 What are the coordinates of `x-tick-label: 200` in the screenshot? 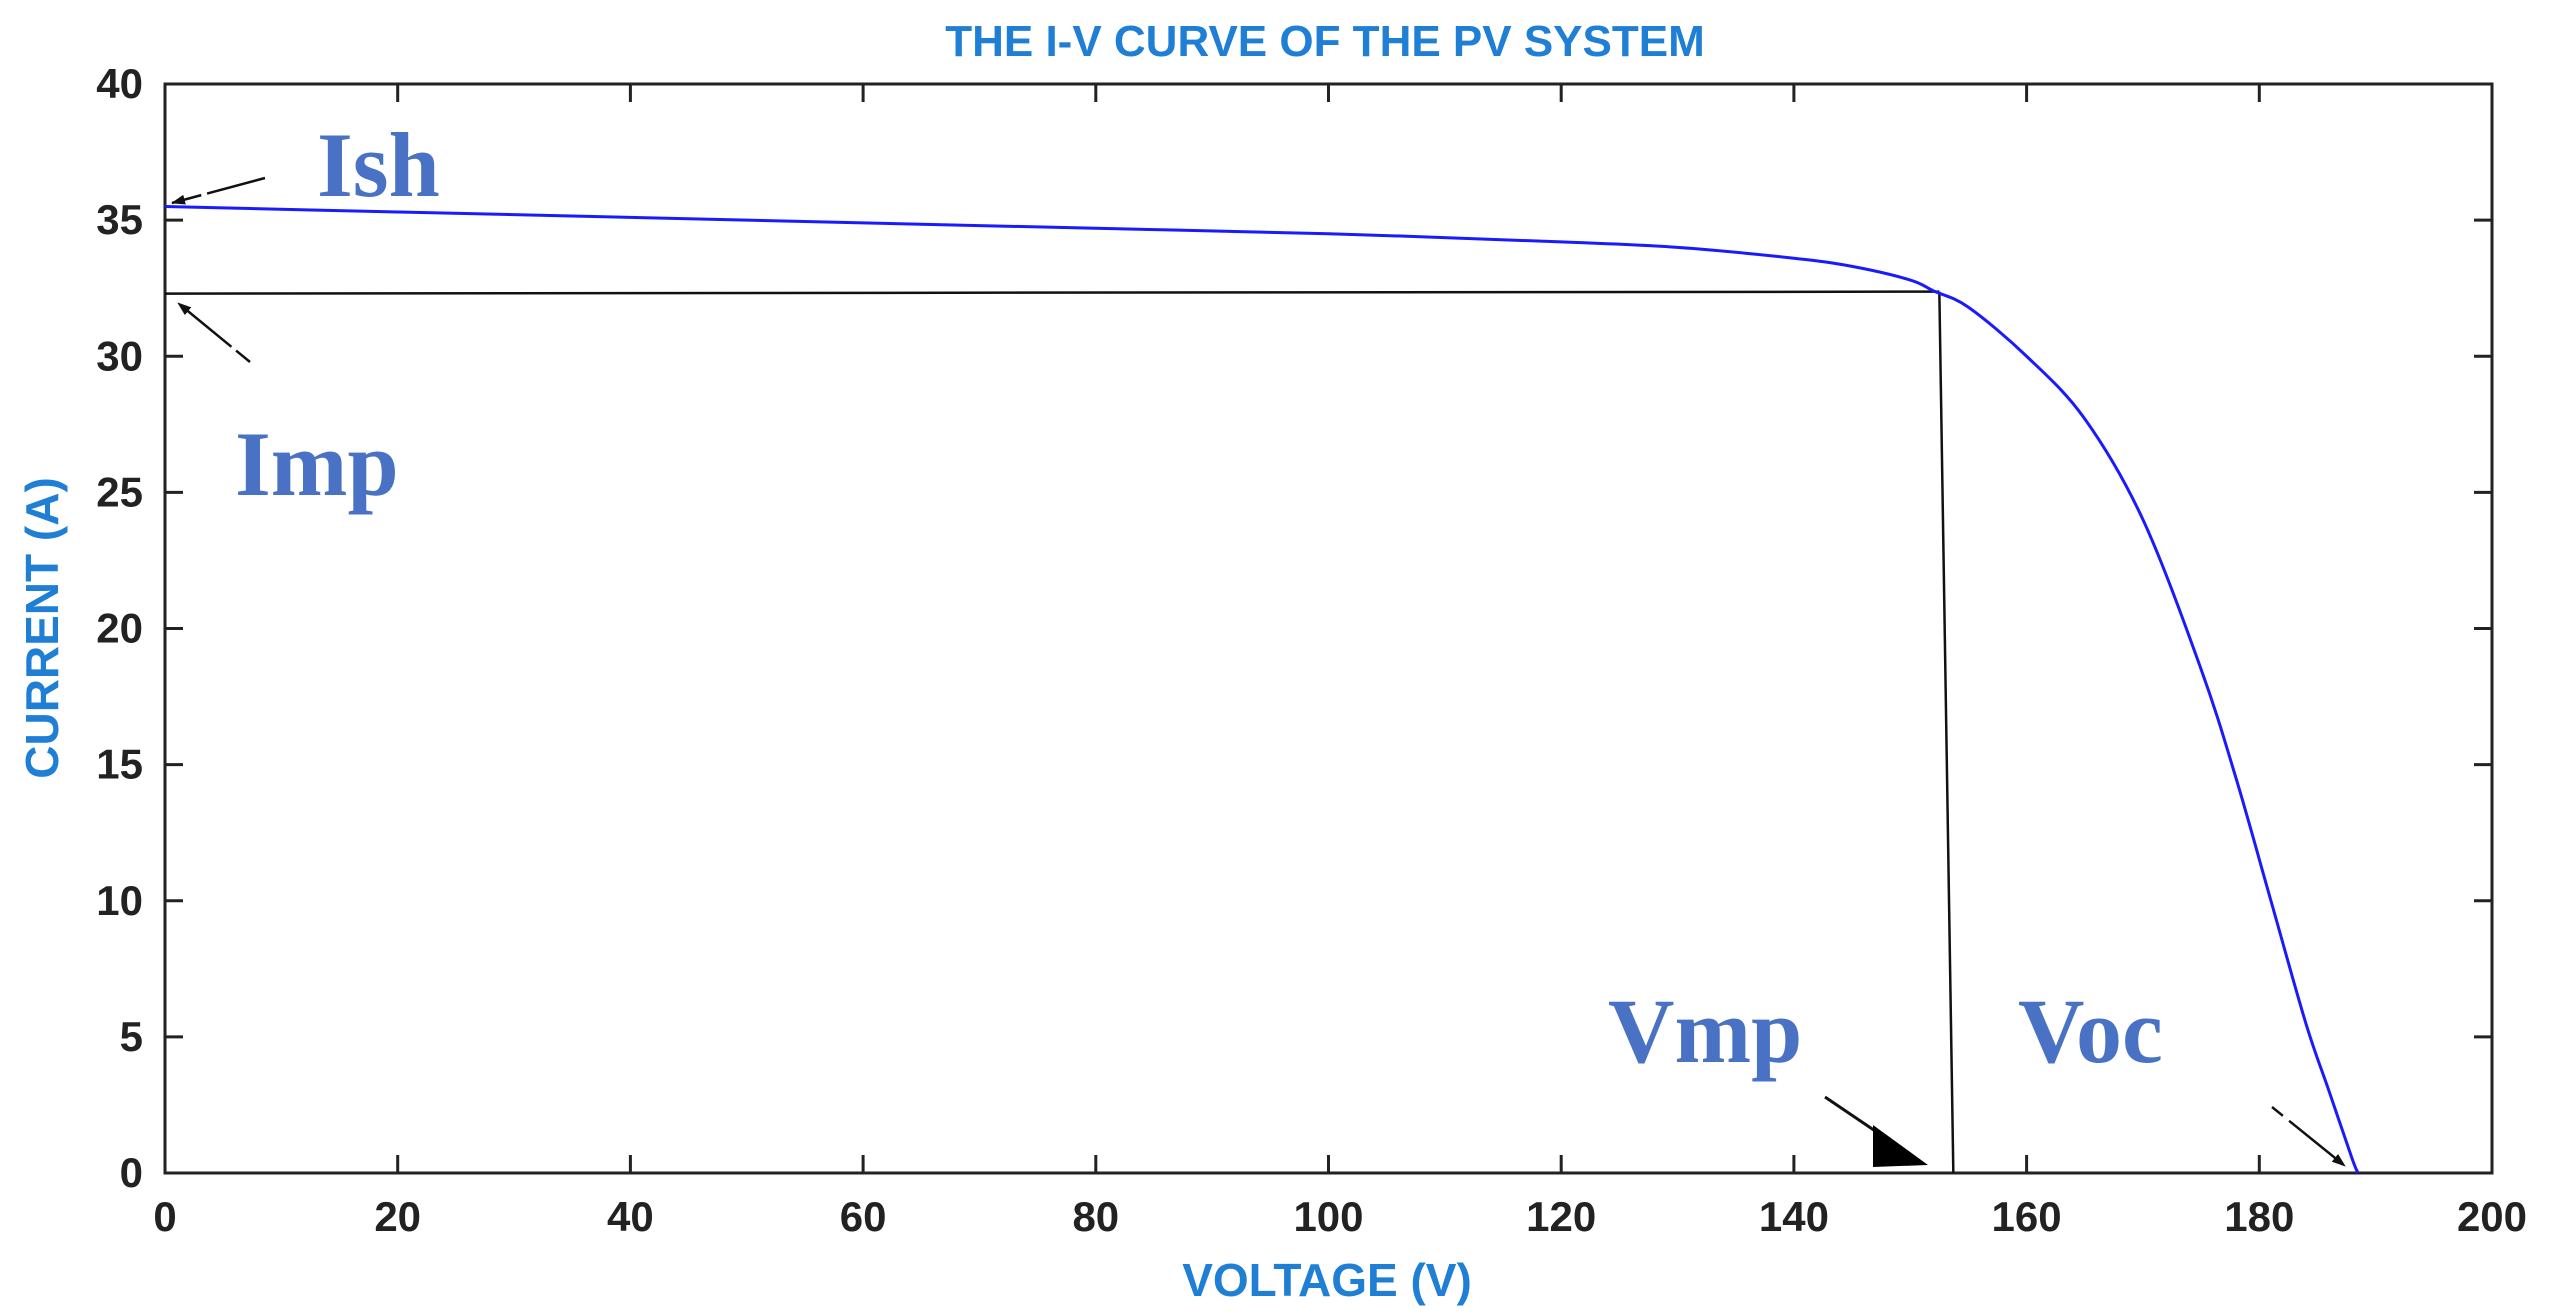 It's located at (2492, 1216).